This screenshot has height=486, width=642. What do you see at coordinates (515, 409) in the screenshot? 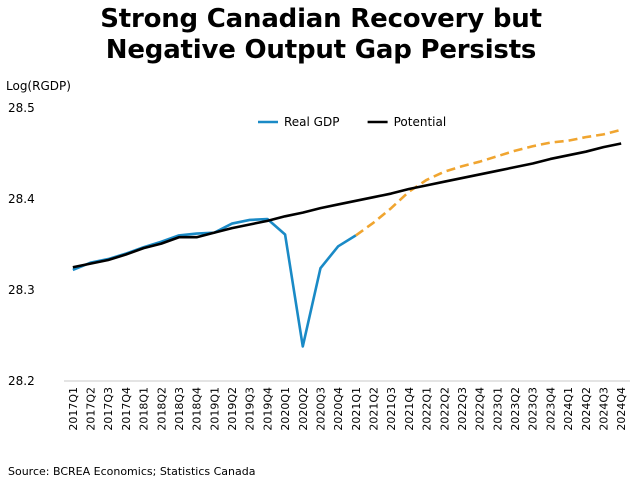
I see `x-tick-label: 2023Q2` at bounding box center [515, 409].